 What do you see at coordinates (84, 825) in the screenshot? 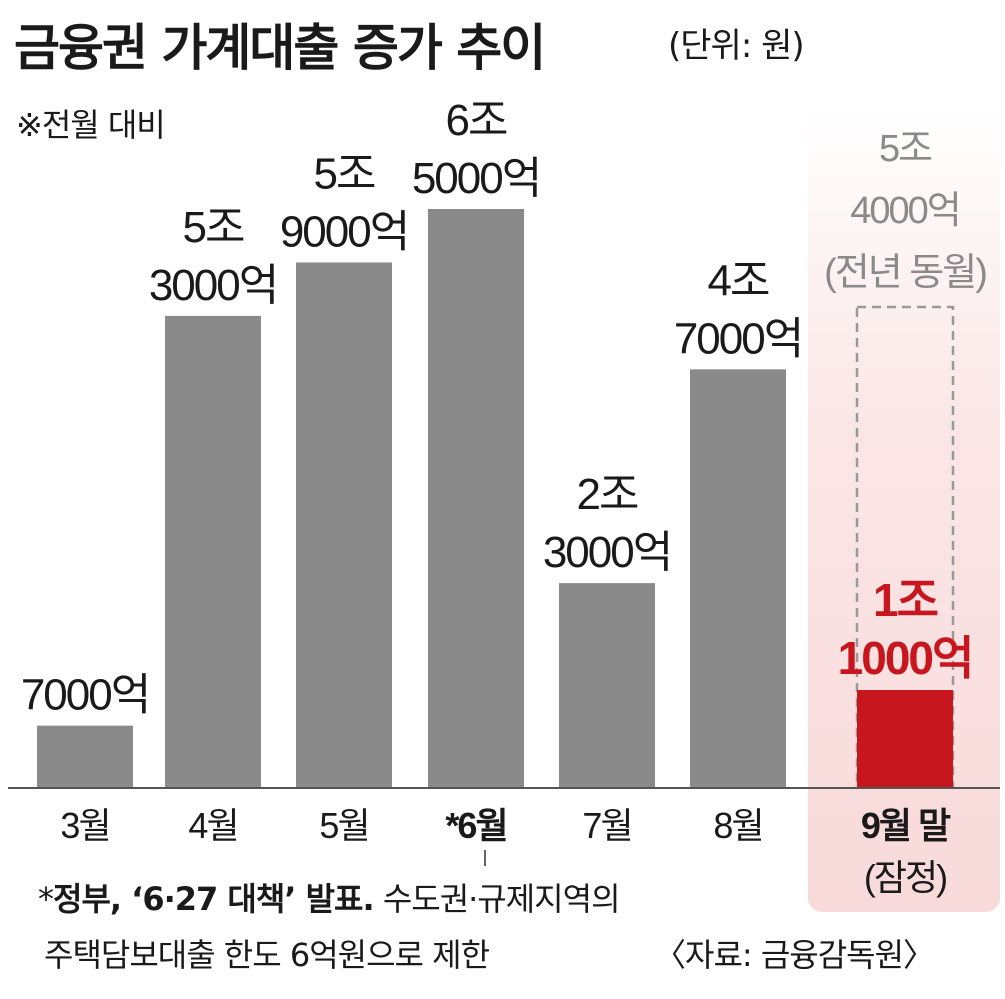
I see `x-tick-label-1: 3월` at bounding box center [84, 825].